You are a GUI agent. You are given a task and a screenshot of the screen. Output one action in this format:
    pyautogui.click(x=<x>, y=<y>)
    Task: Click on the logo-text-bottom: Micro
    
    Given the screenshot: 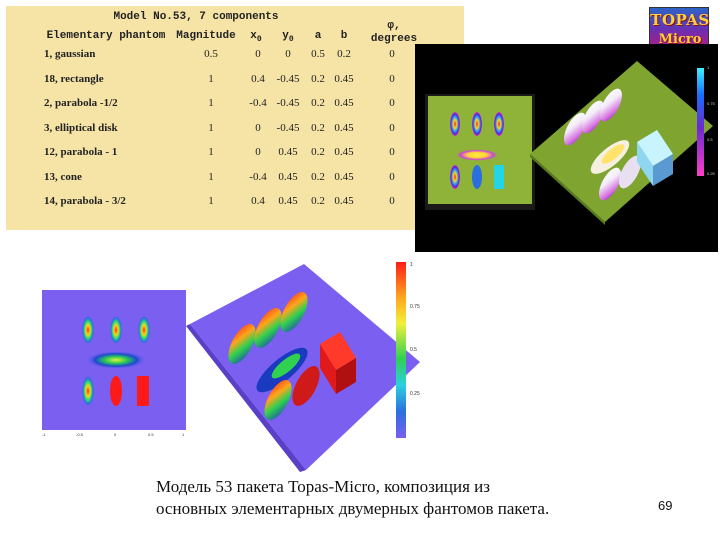 What is the action you would take?
    pyautogui.click(x=680, y=39)
    